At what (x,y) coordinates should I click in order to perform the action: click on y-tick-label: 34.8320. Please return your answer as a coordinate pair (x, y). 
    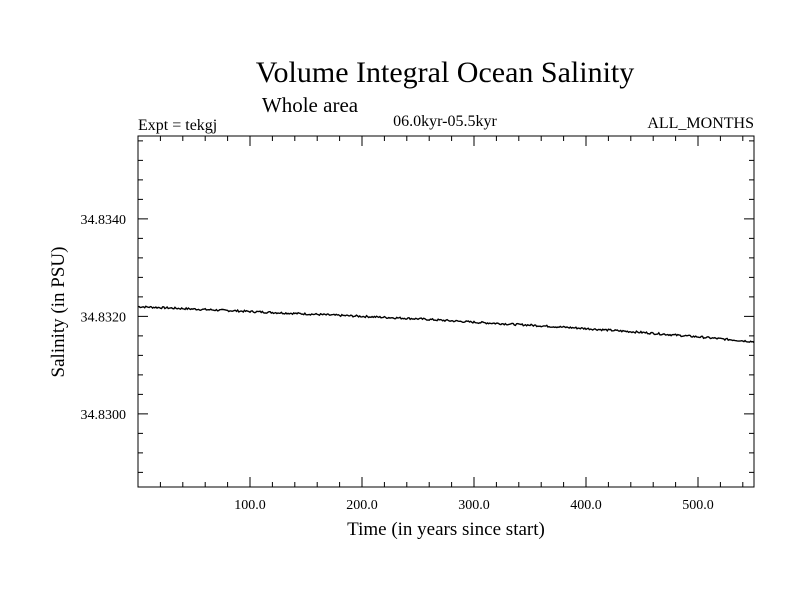
    Looking at the image, I should click on (104, 317).